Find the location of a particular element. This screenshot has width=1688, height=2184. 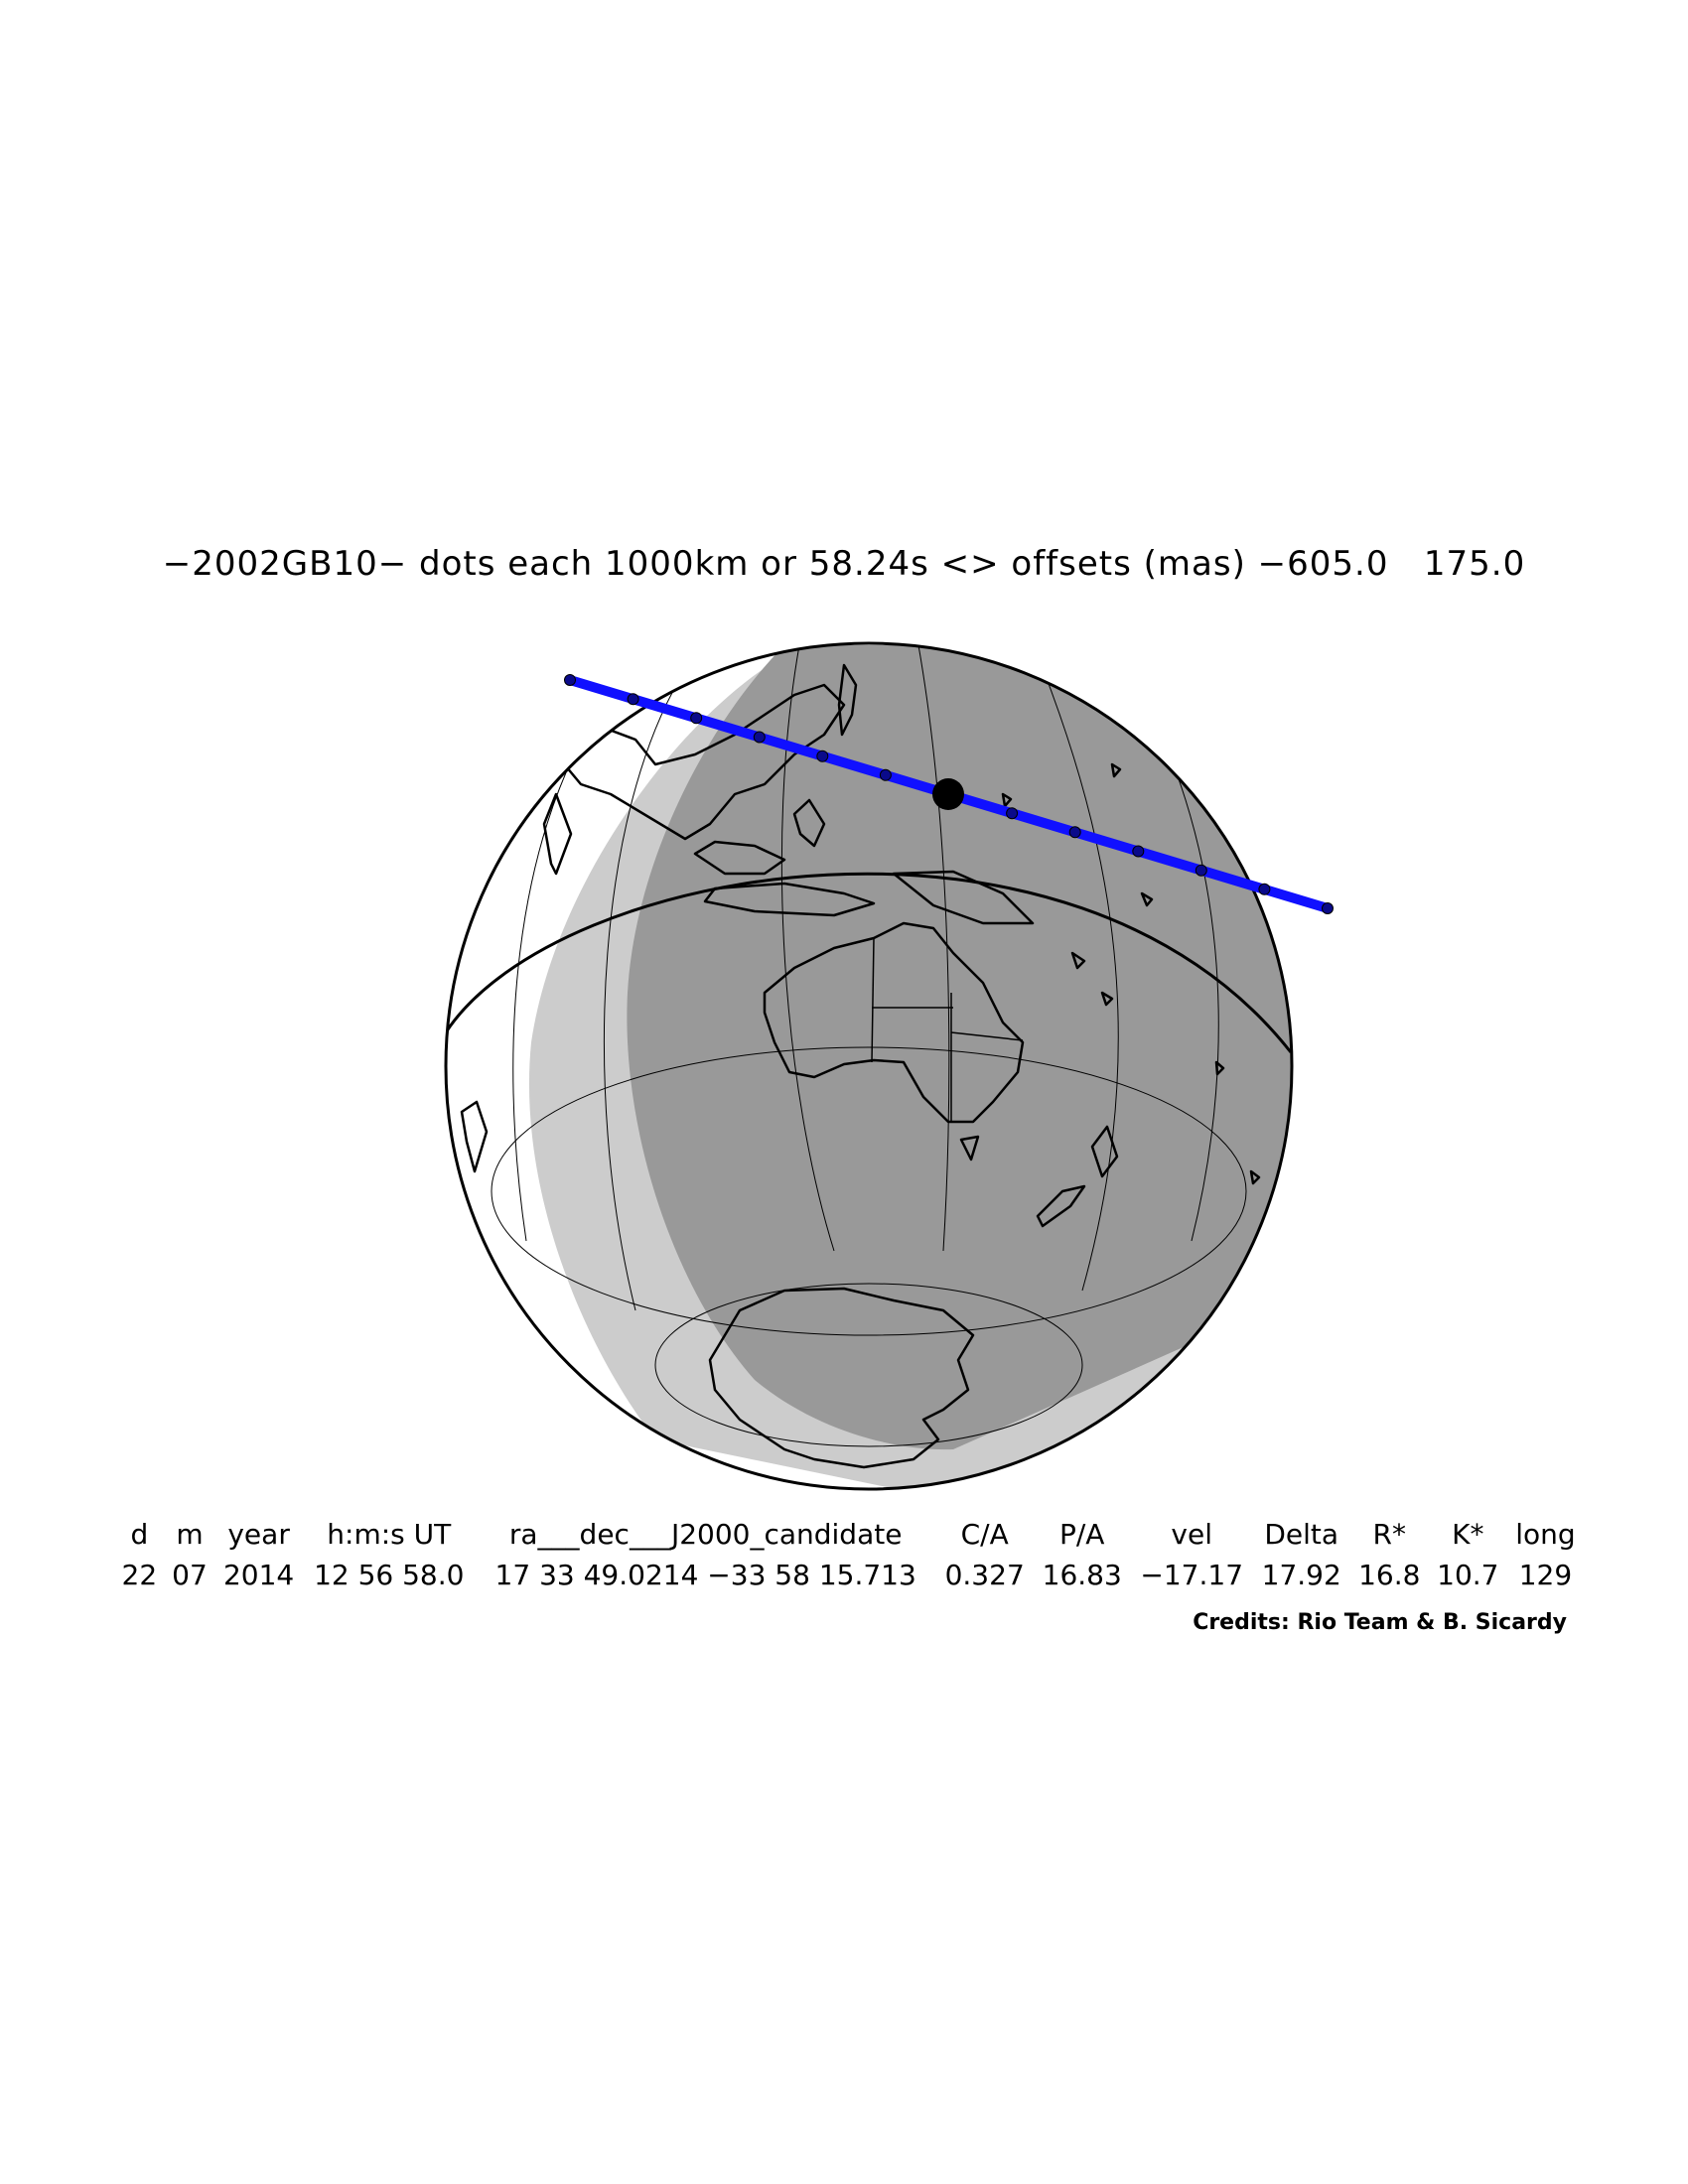

header-cell: year is located at coordinates (258, 1534).